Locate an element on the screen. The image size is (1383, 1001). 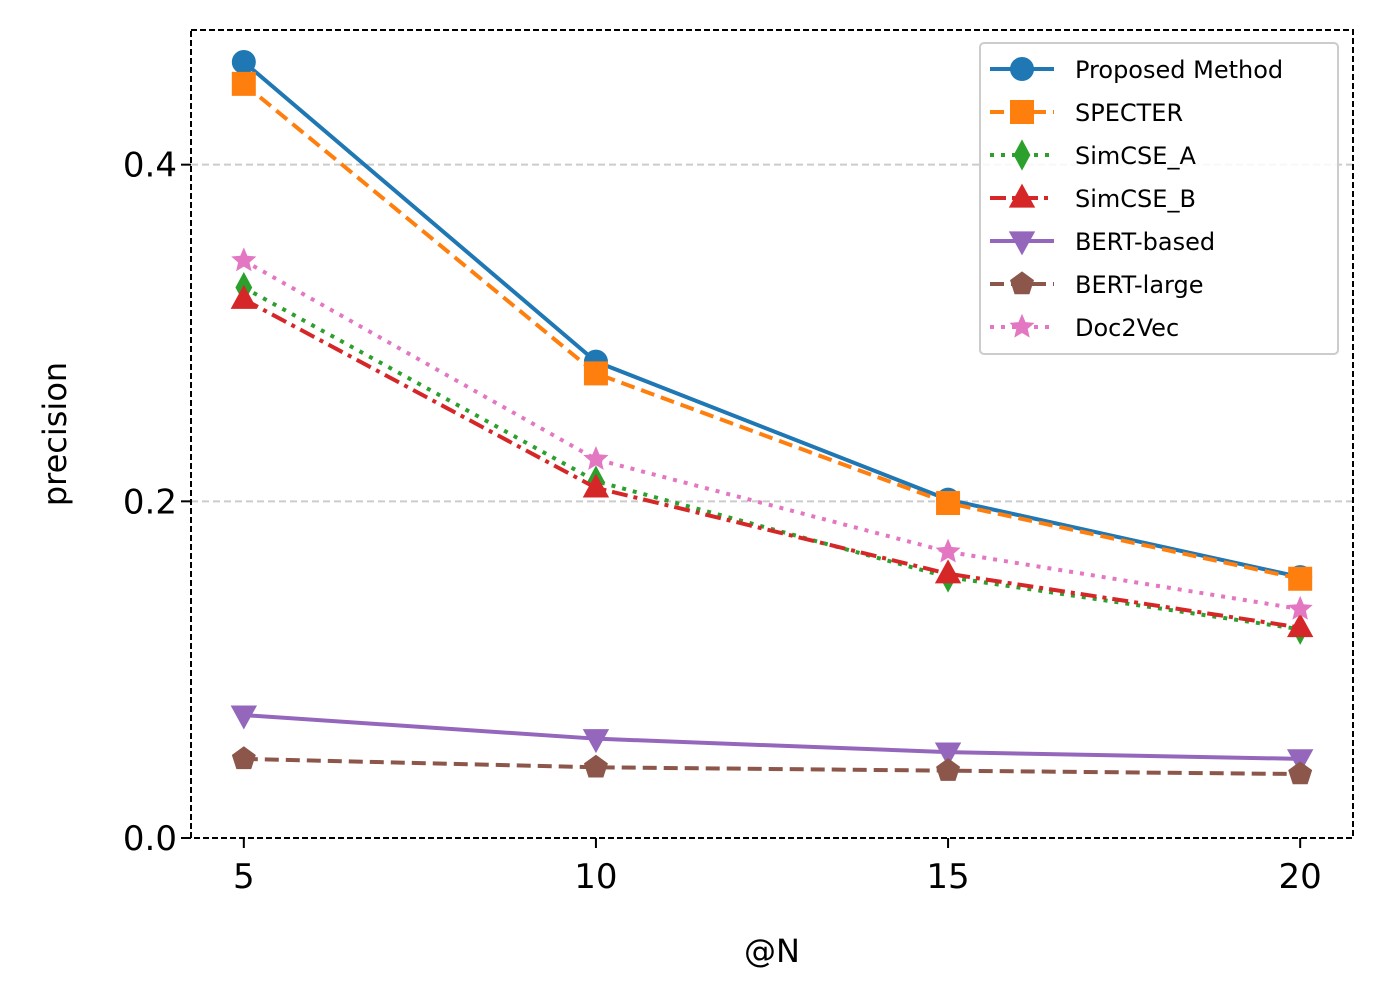
x-tick-label: 5 is located at coordinates (244, 877).